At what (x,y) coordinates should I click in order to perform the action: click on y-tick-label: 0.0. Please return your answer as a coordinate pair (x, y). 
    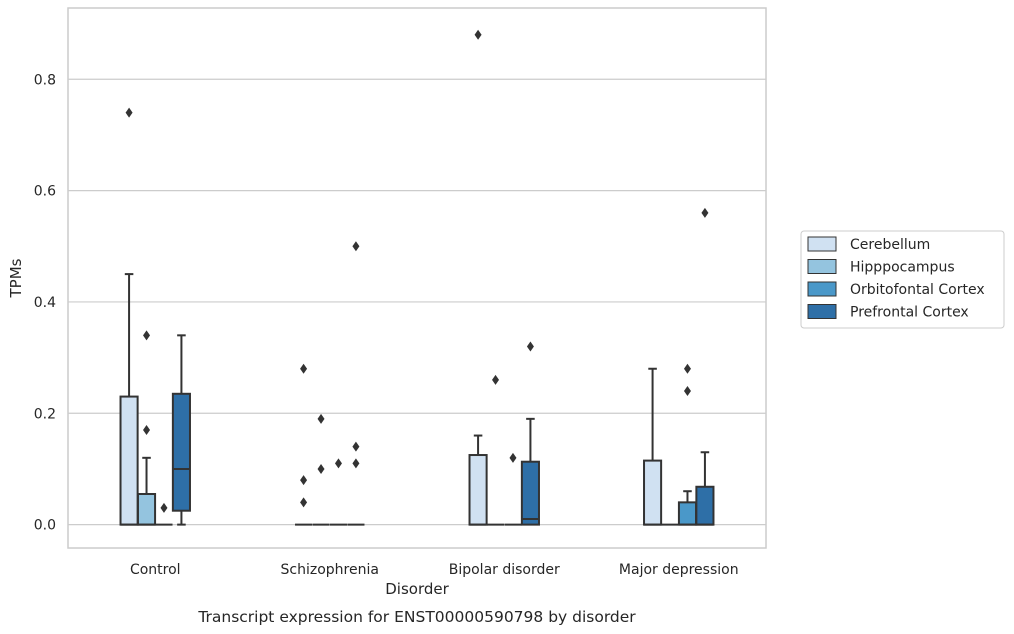
    Looking at the image, I should click on (45, 526).